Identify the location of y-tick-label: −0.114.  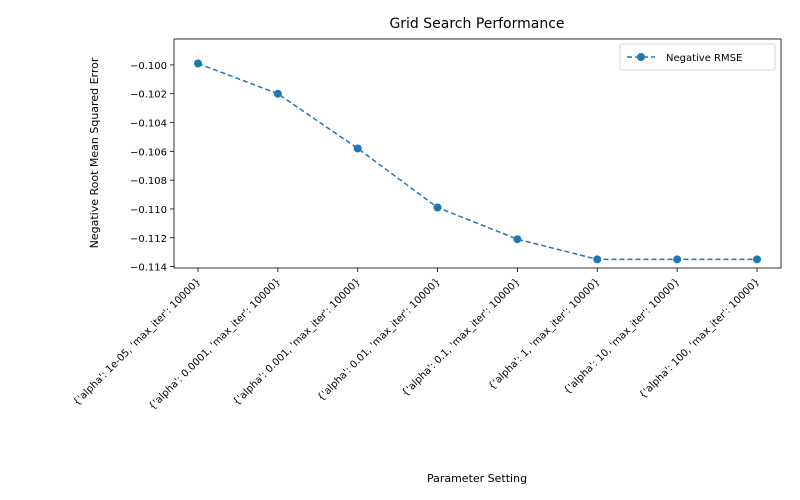
(148, 268).